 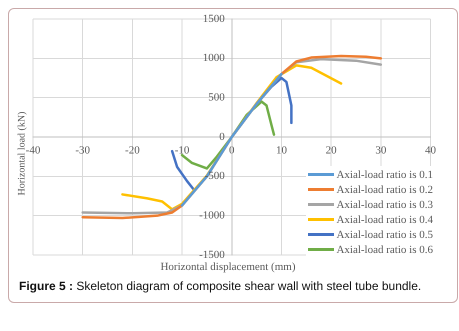 I want to click on legend-label: Axial-load ratio is 0.1, so click(x=384, y=174).